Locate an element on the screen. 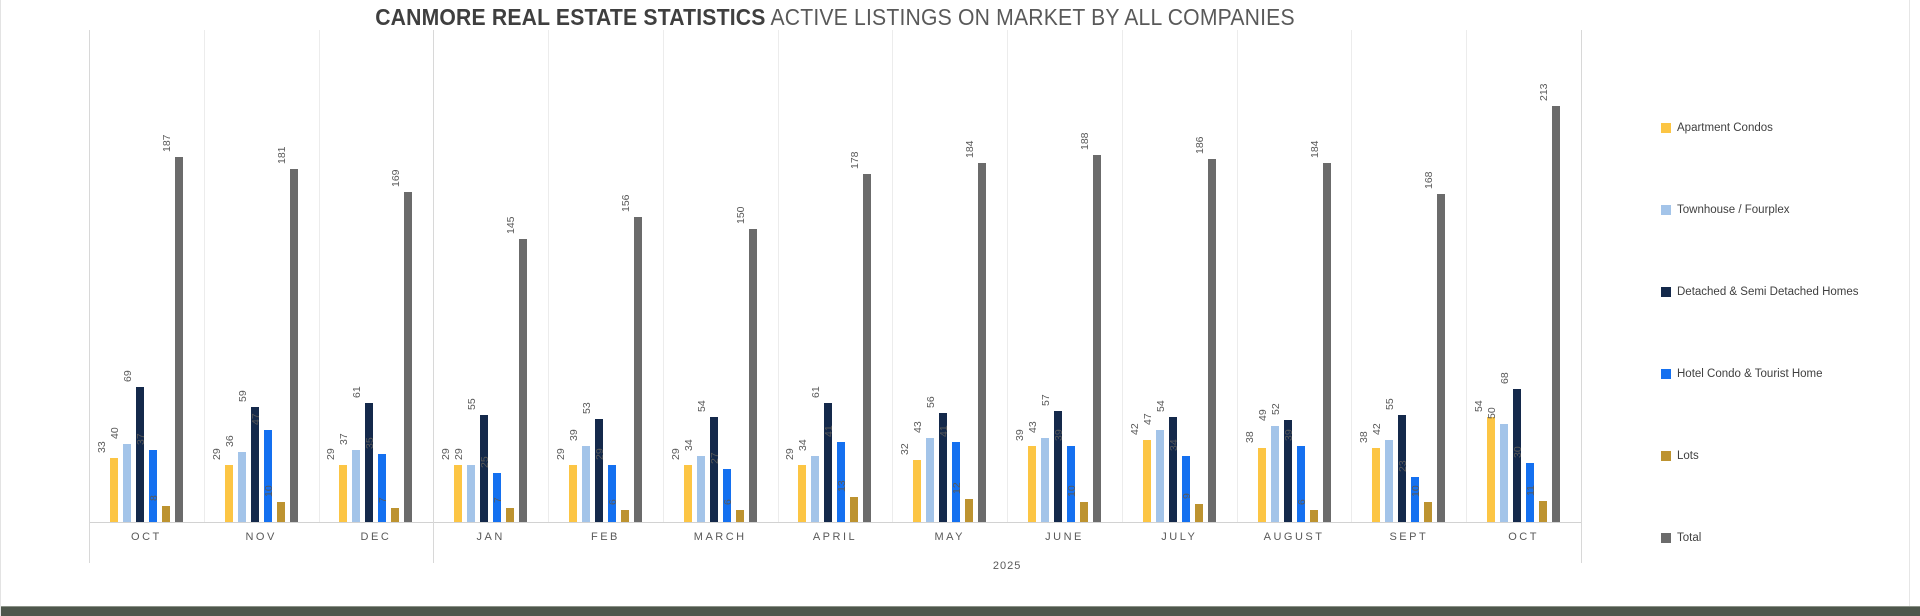 Image resolution: width=1920 pixels, height=616 pixels. value-label-townhouse-fourplex: 36 is located at coordinates (229, 441).